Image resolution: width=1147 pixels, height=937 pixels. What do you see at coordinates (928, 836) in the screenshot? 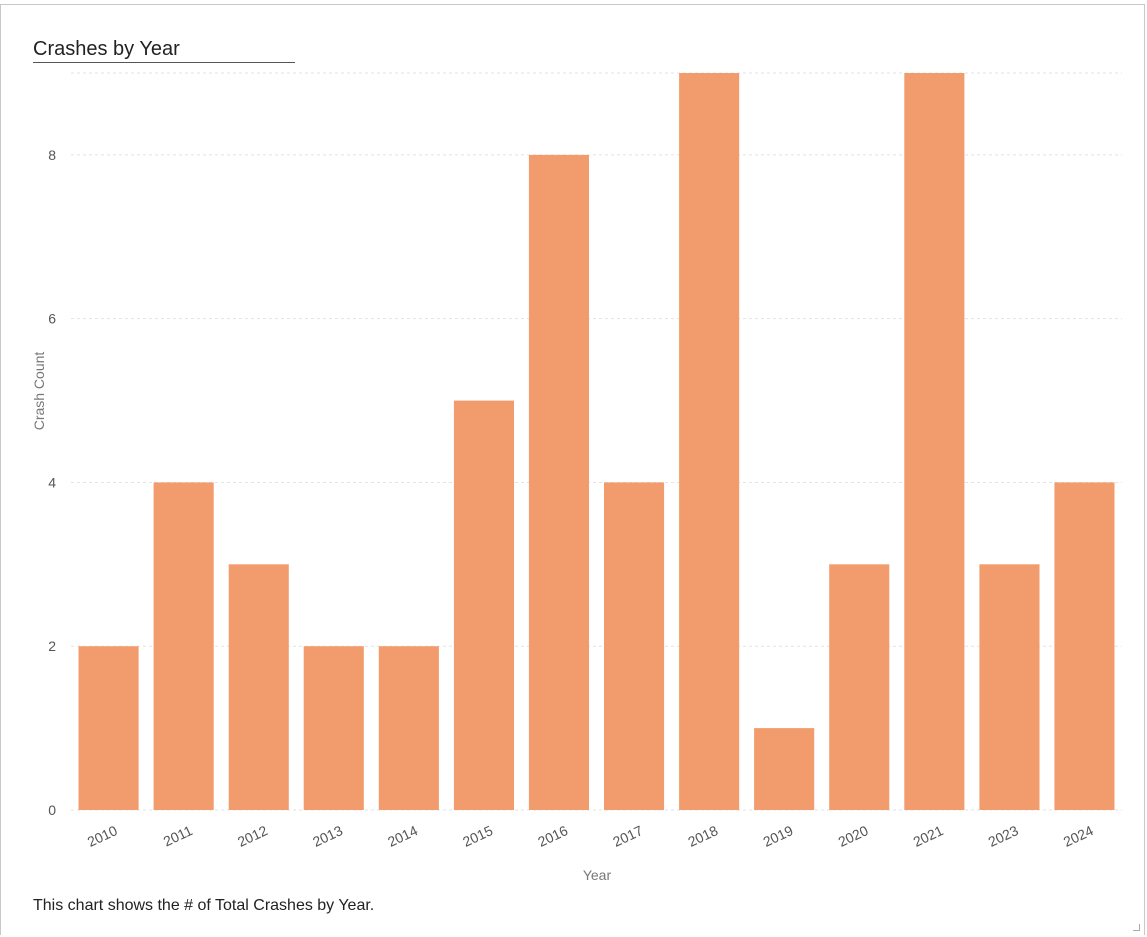
I see `x-tick-label: 2021` at bounding box center [928, 836].